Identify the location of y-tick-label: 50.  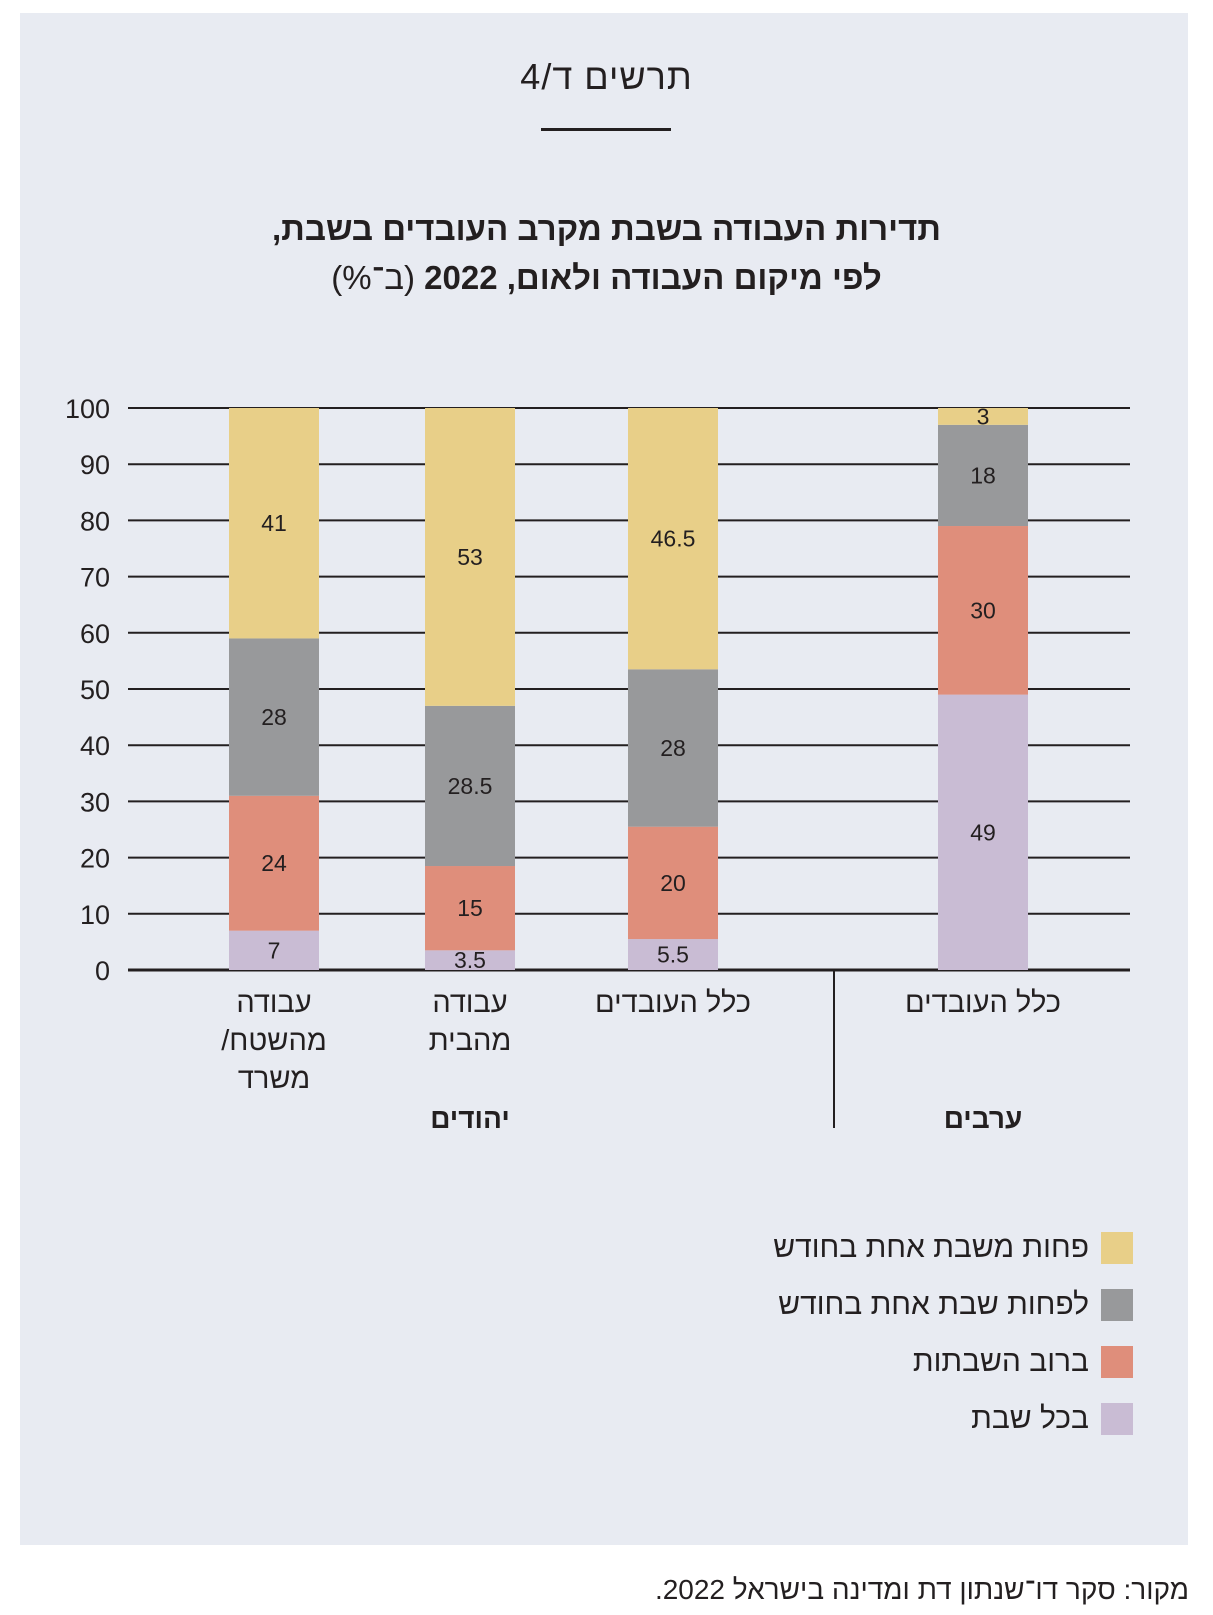
(95, 690).